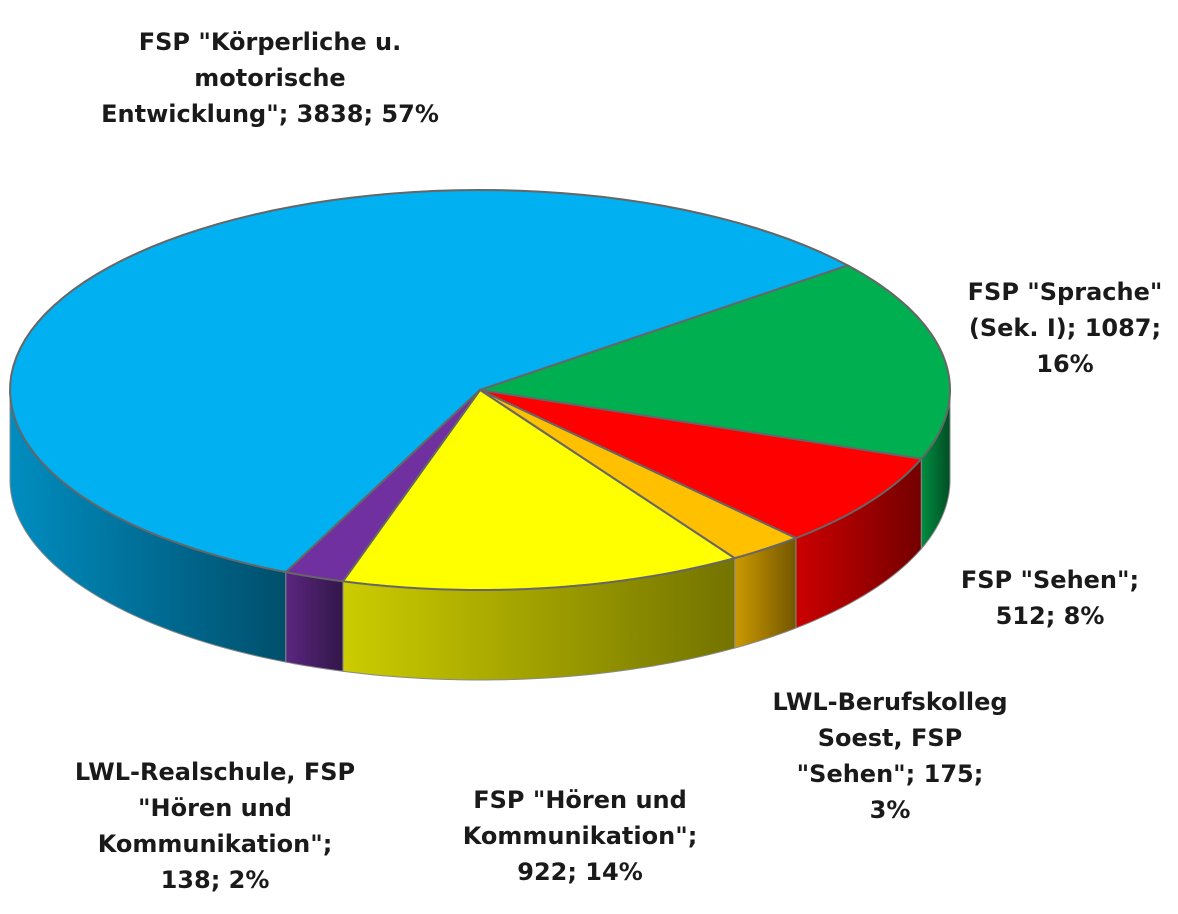 This screenshot has height=914, width=1178. What do you see at coordinates (580, 800) in the screenshot?
I see `label-line: FSP "Hören und` at bounding box center [580, 800].